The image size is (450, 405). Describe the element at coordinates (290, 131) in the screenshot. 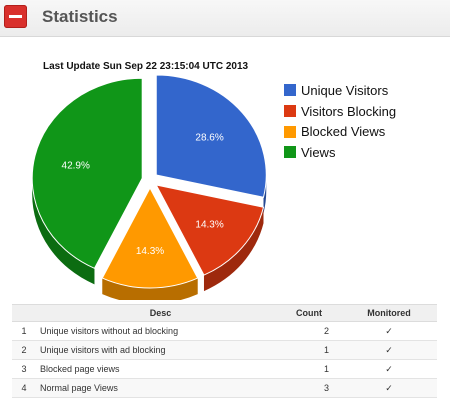

I see `legend-swatch-blocked-views` at that location.